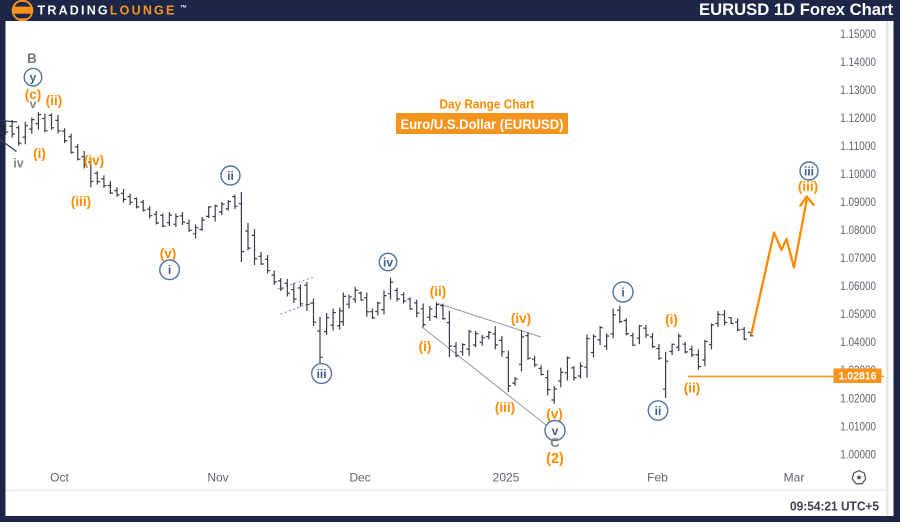 The image size is (900, 527). Describe the element at coordinates (858, 454) in the screenshot. I see `svg-text: 1.00000` at that location.